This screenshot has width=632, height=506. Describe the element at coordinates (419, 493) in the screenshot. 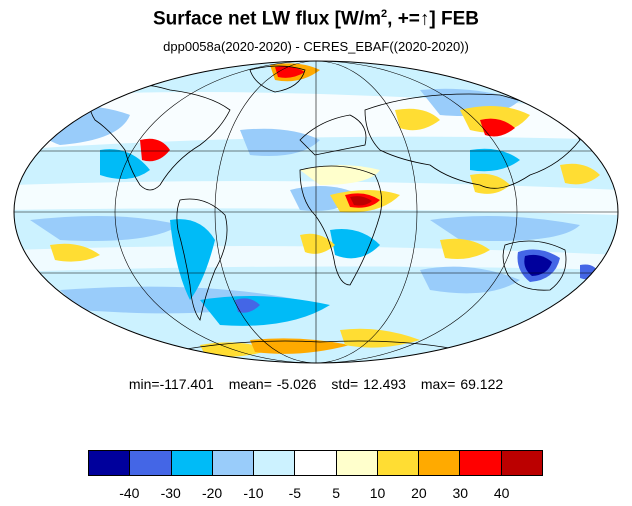

I see `colorbar-tick-label: 20` at that location.